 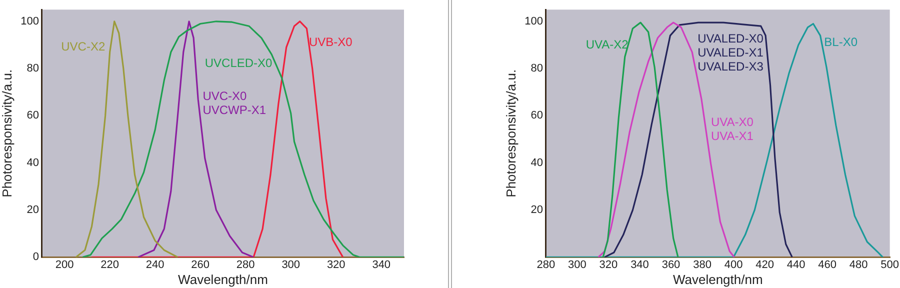 What do you see at coordinates (731, 52) in the screenshot?
I see `series-label: UVALED-X0 UVALED-X1 UVALED-X3` at bounding box center [731, 52].